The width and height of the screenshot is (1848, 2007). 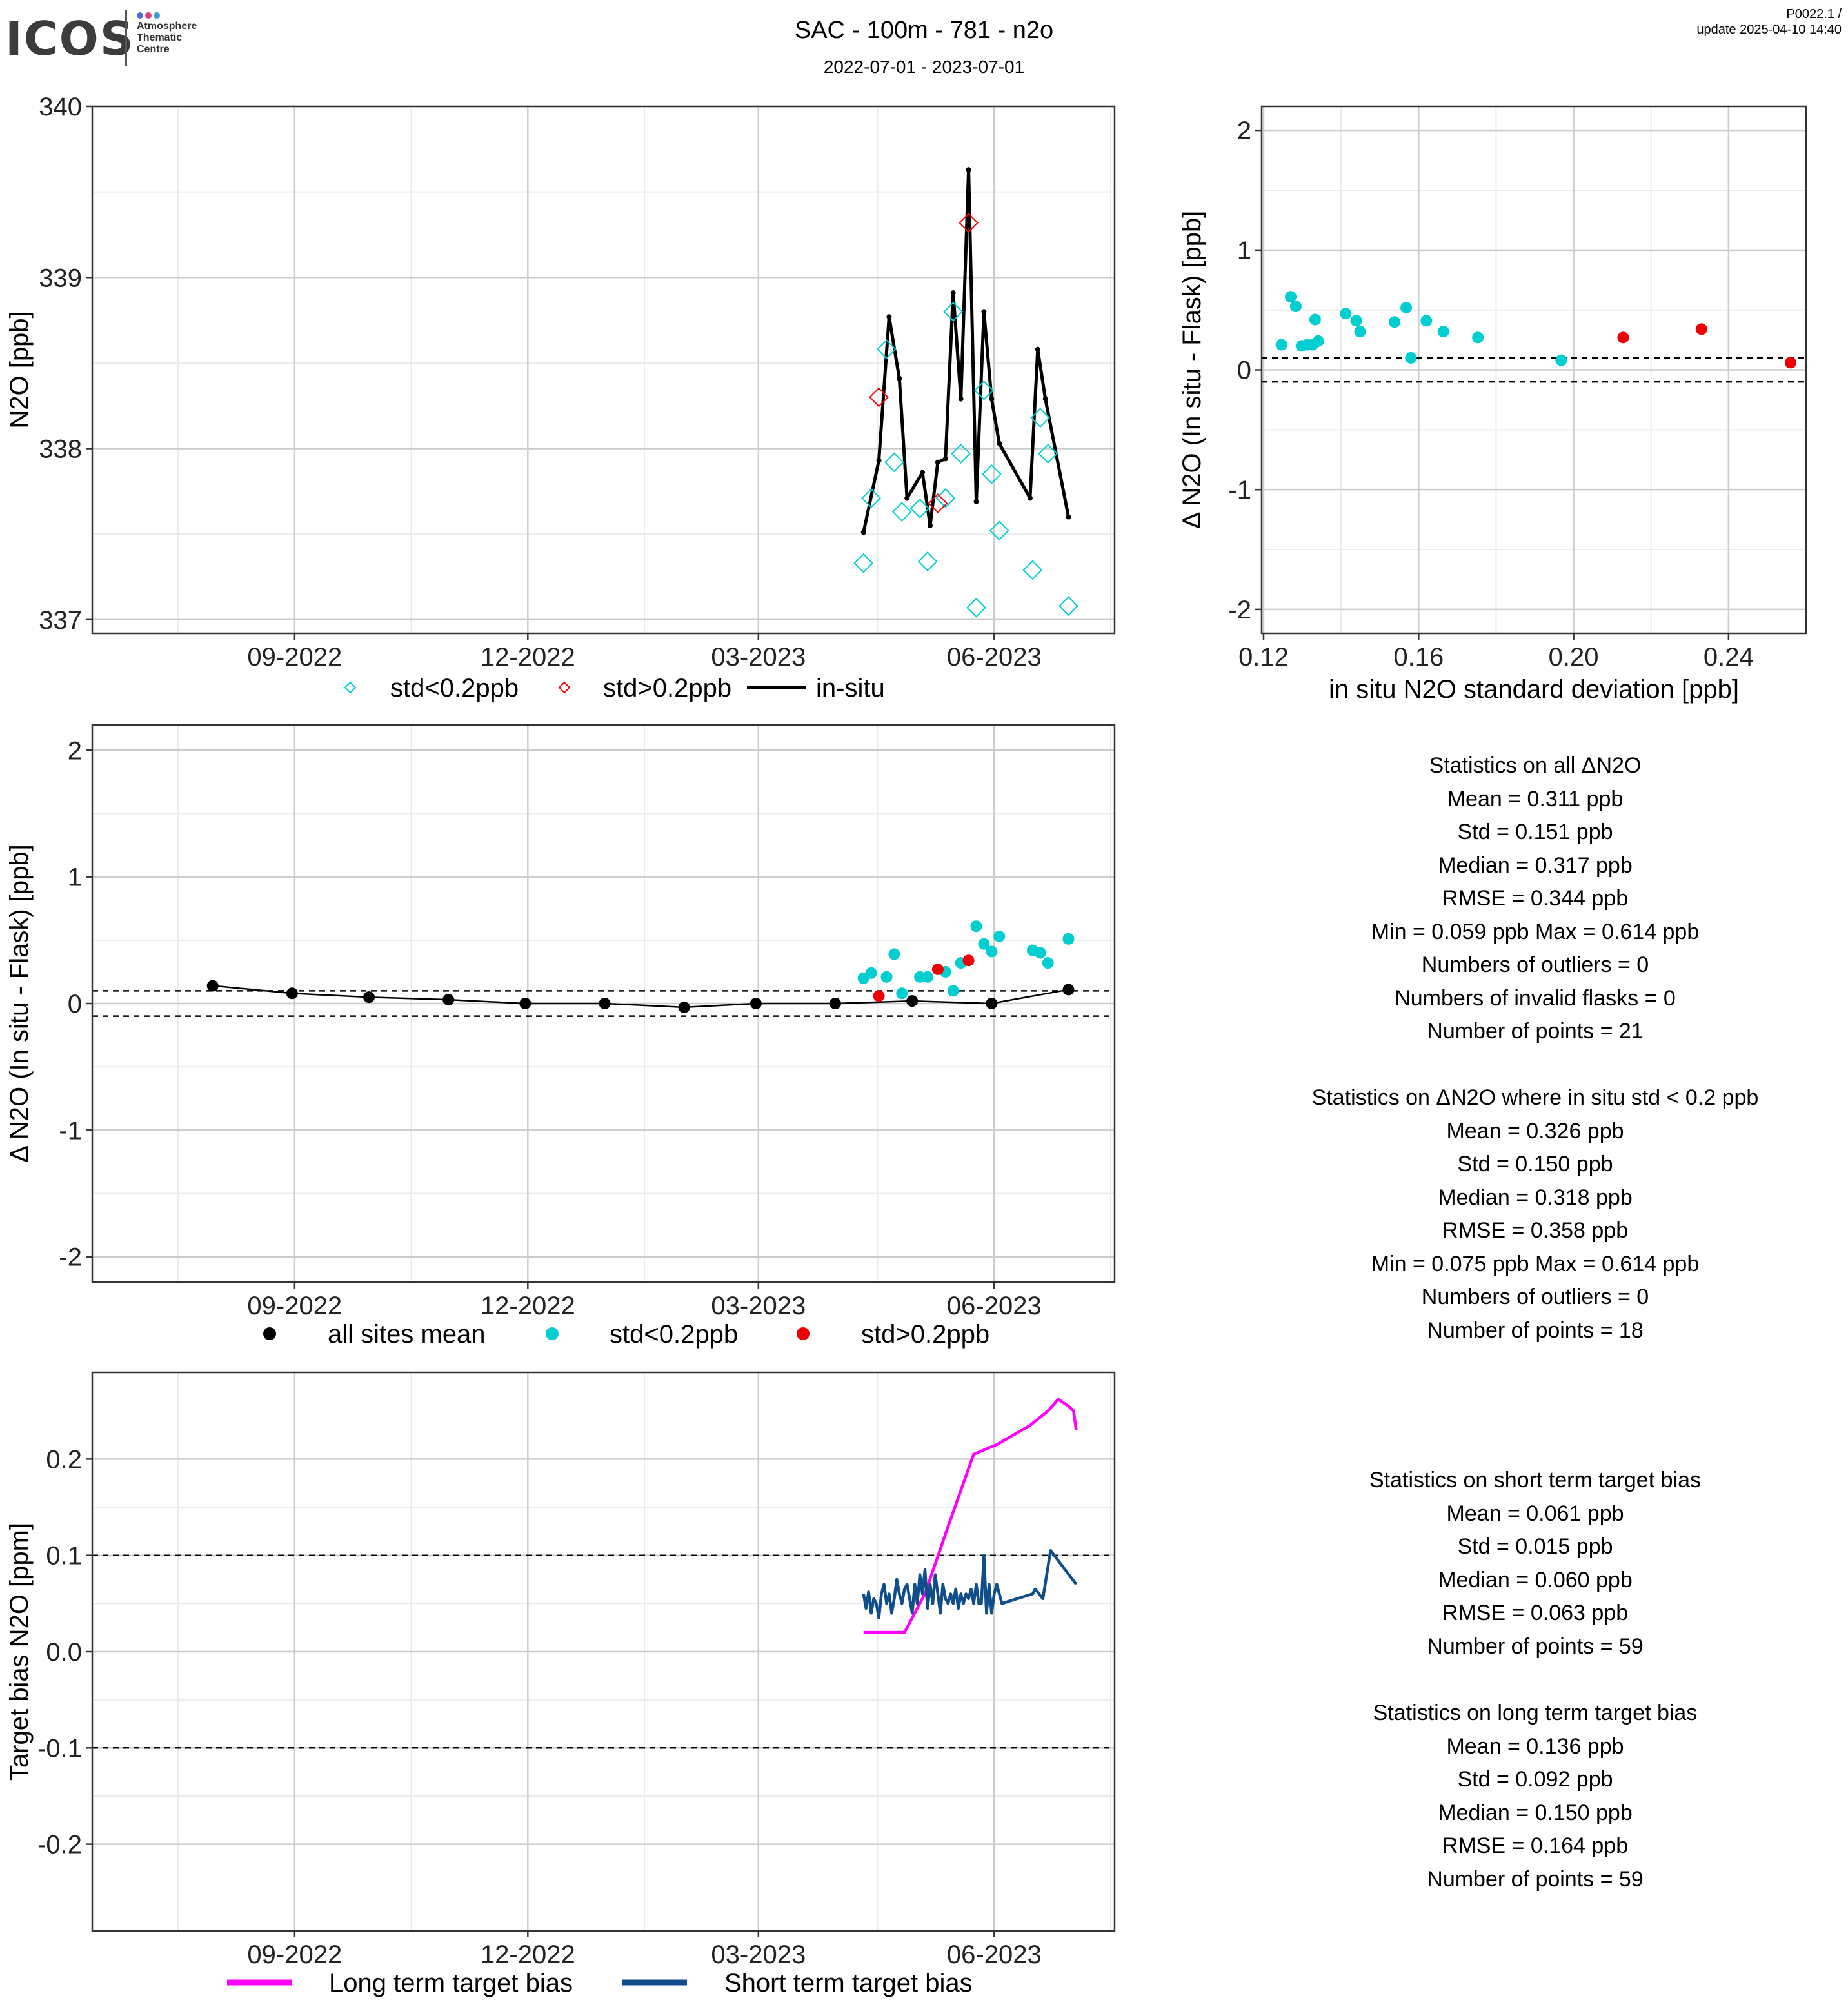 What do you see at coordinates (1535, 832) in the screenshot?
I see `stats-line: Std = 0.151 ppb` at bounding box center [1535, 832].